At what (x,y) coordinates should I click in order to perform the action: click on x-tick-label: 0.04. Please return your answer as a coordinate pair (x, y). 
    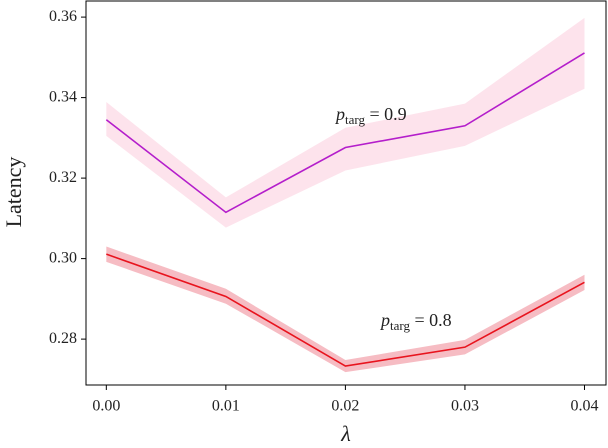
    Looking at the image, I should click on (584, 406).